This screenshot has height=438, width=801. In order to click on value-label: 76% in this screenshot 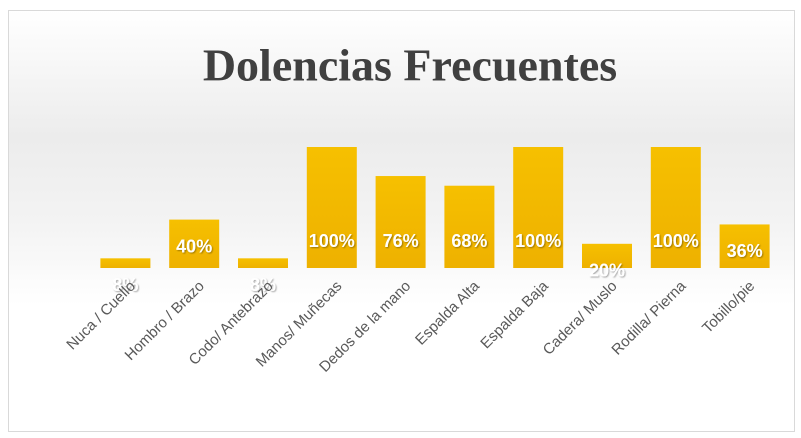, I will do `click(401, 241)`.